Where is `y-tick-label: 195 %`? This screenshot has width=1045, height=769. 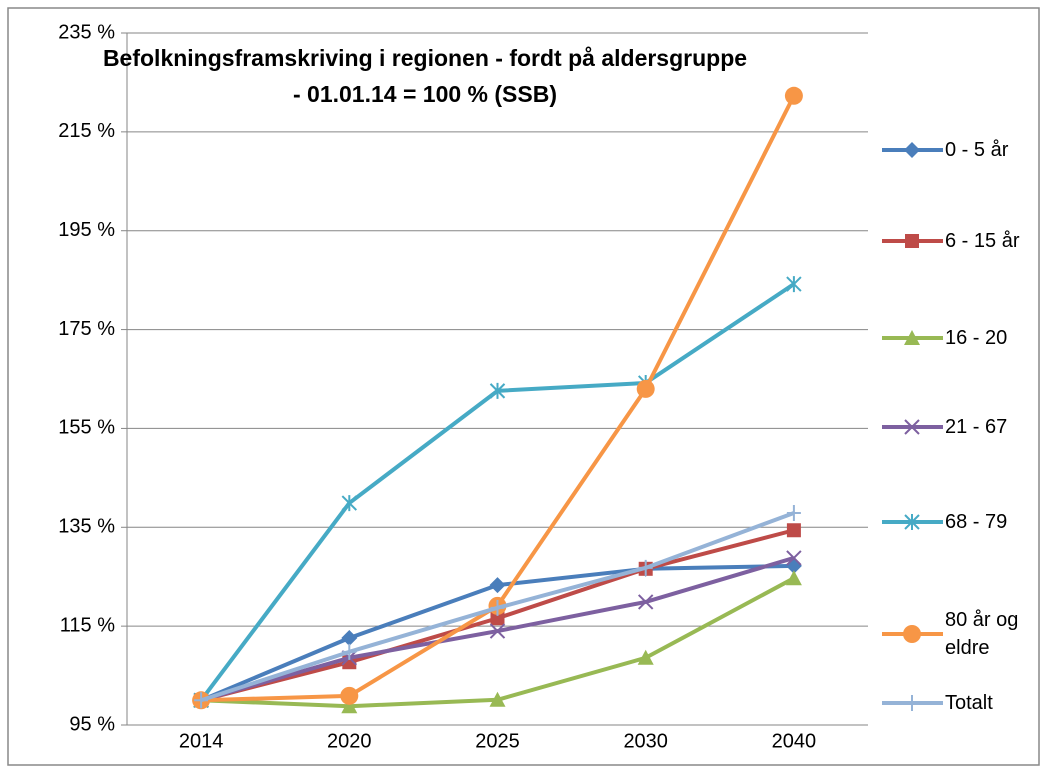 y-tick-label: 195 % is located at coordinates (86, 230).